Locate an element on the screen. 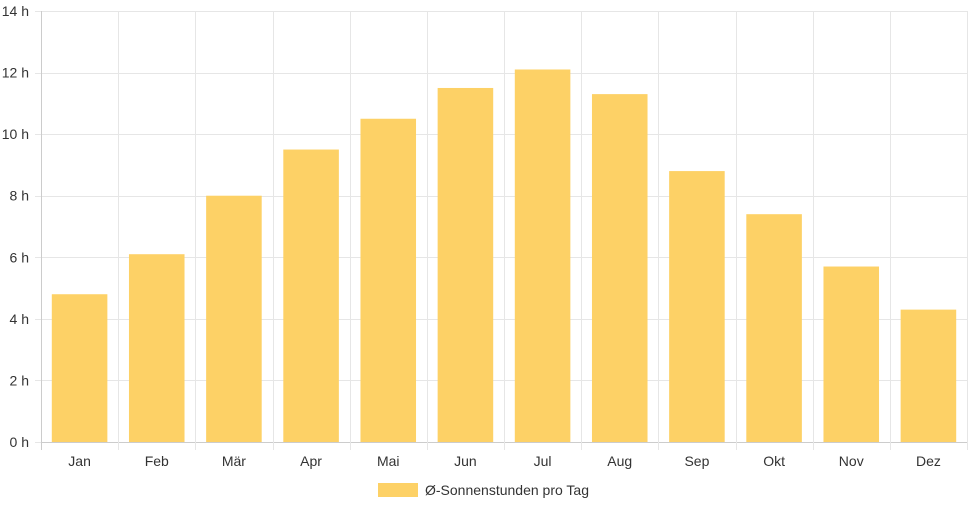  x-tick-label: Apr is located at coordinates (311, 461).